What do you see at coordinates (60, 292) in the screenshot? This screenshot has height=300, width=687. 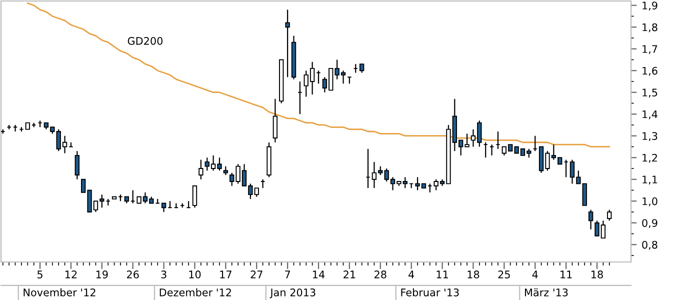 I see `text: November '12` at bounding box center [60, 292].